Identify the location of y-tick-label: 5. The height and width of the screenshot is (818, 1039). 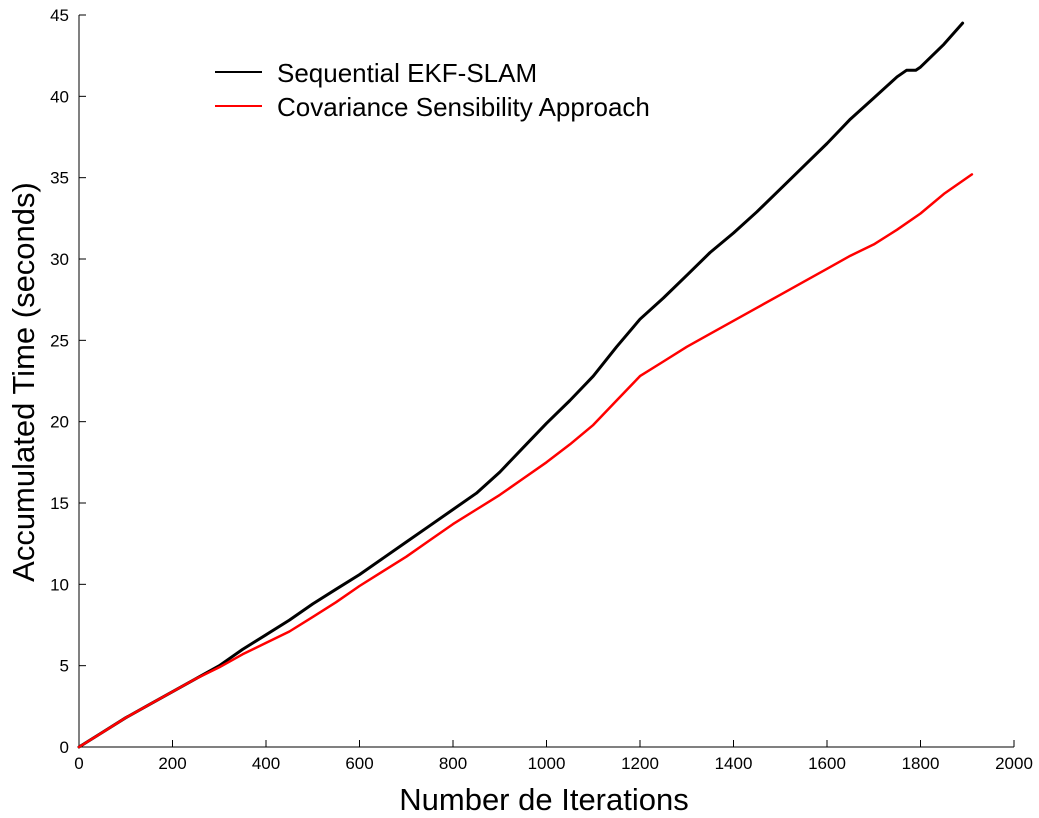
(64, 666).